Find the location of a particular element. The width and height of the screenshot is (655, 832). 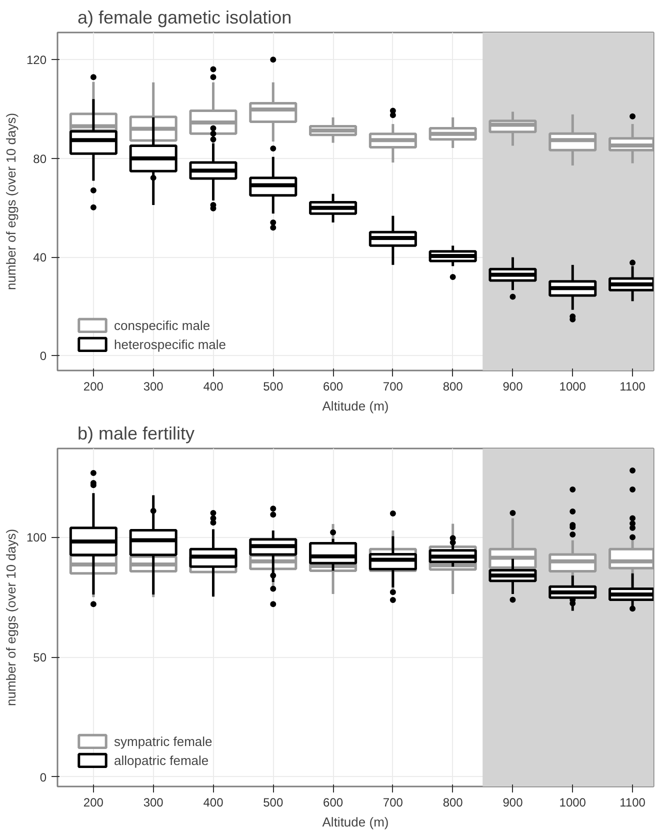

legend-label: heterospecific male is located at coordinates (170, 344).